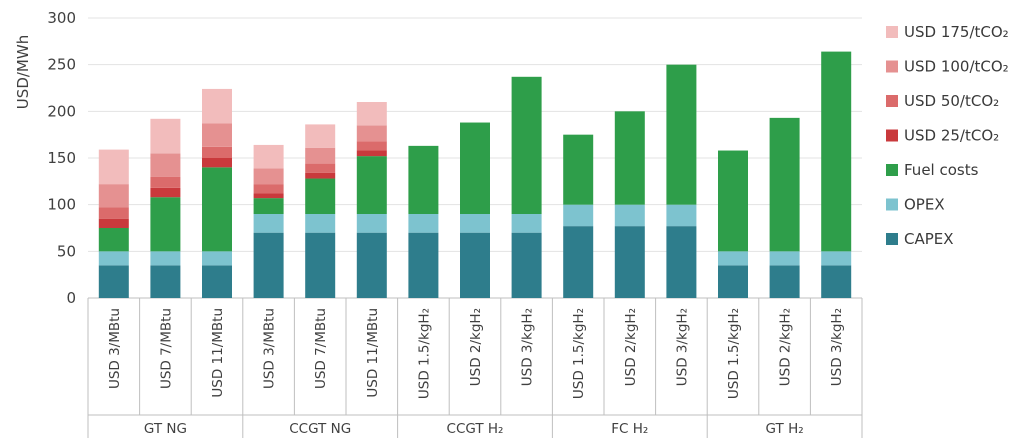  What do you see at coordinates (61, 111) in the screenshot?
I see `y-tick-label: 200` at bounding box center [61, 111].